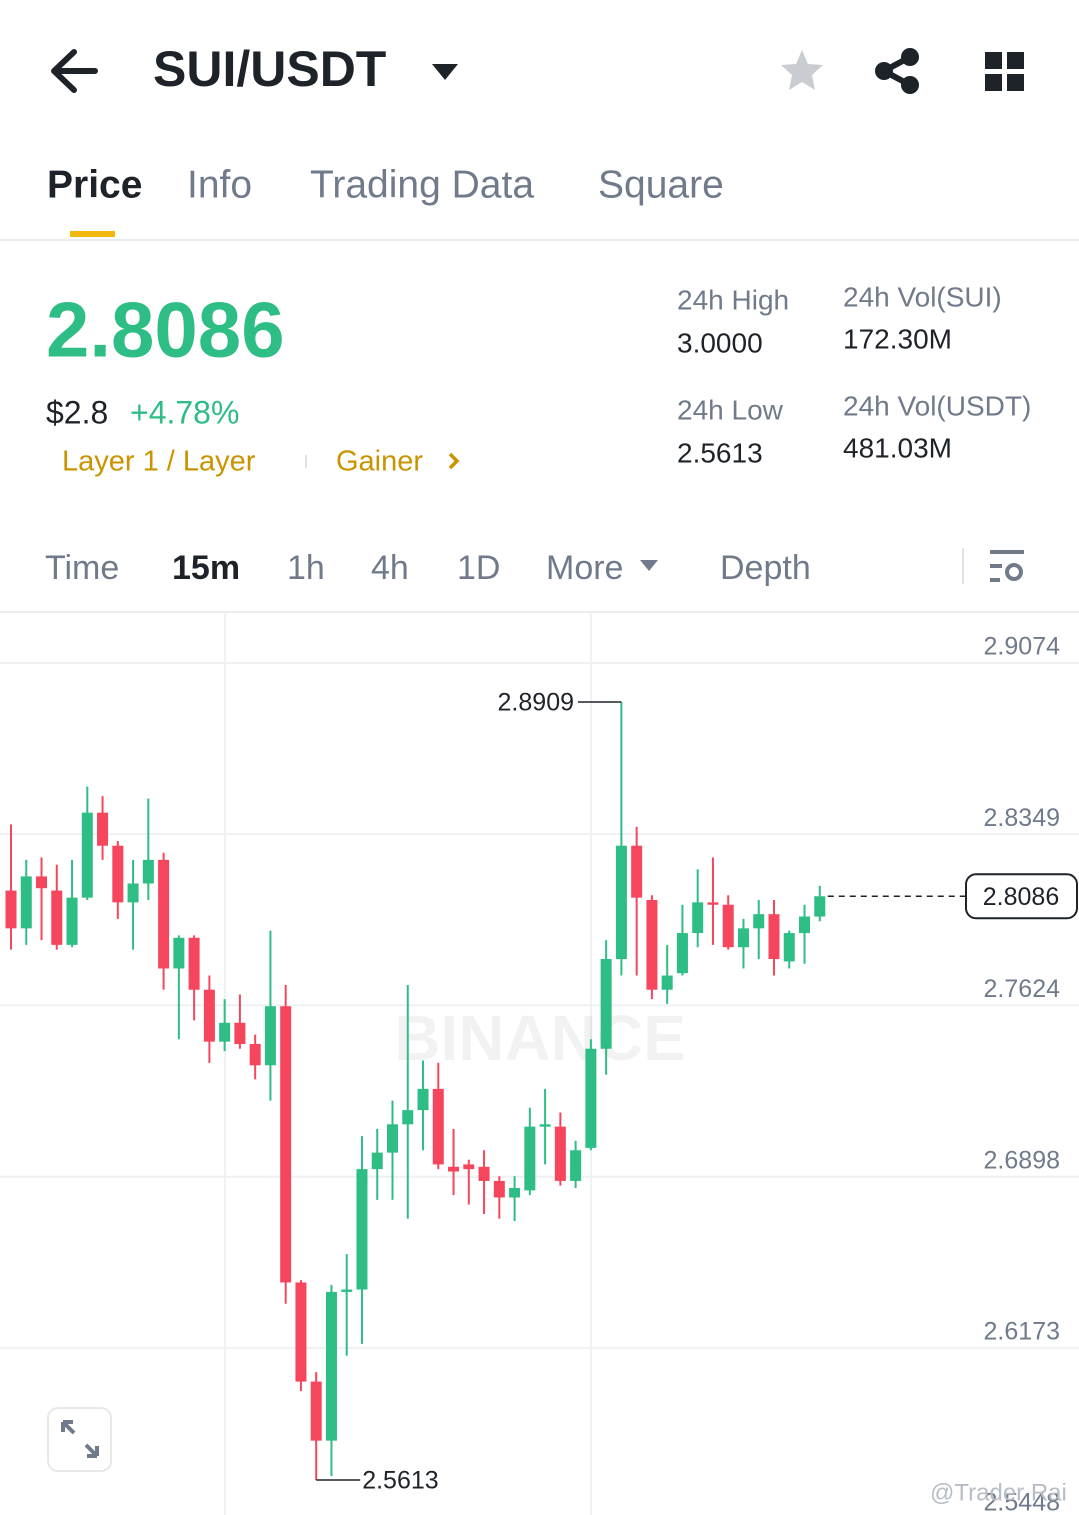 The height and width of the screenshot is (1515, 1079). I want to click on interval: 15m, so click(206, 568).